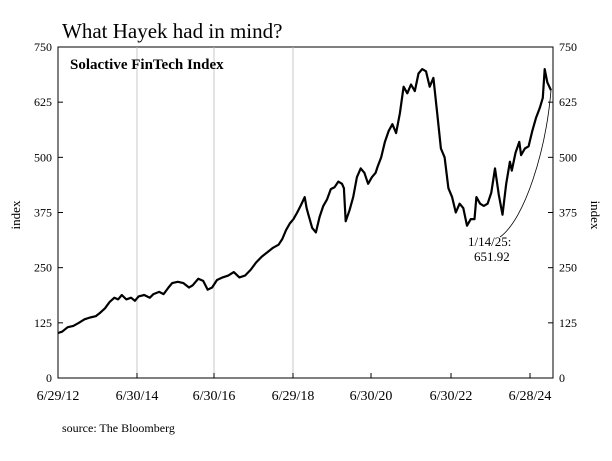 The width and height of the screenshot is (612, 461). I want to click on y-tick-label-left: 500, so click(43, 157).